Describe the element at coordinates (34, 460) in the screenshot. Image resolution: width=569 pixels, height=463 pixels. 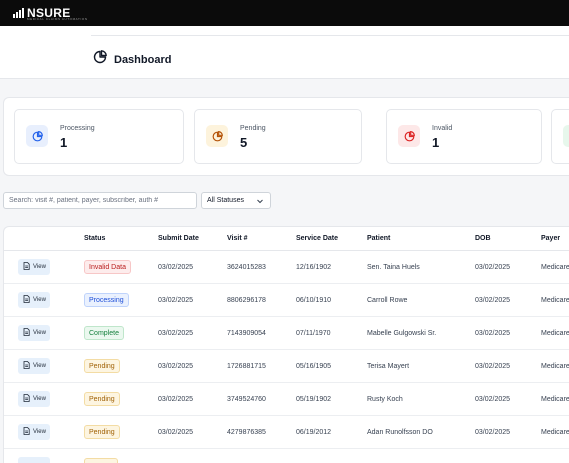
I see `view-button` at that location.